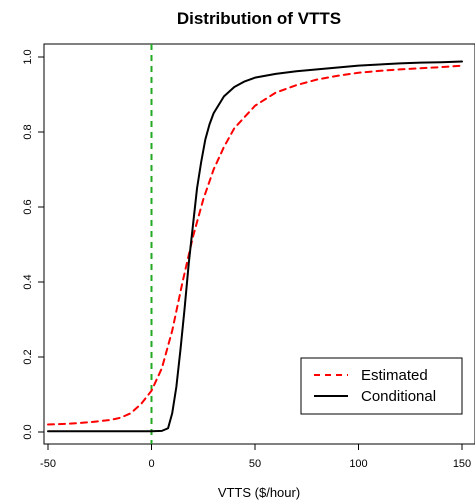 The height and width of the screenshot is (502, 475). I want to click on legend: Estimated Conditional, so click(381, 386).